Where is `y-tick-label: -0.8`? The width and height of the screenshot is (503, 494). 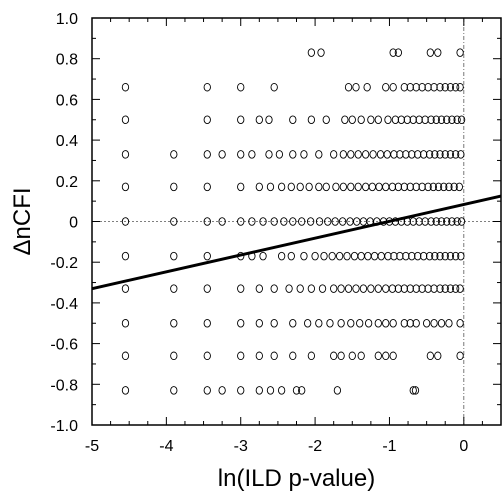
y-tick-label: -0.8 is located at coordinates (64, 385).